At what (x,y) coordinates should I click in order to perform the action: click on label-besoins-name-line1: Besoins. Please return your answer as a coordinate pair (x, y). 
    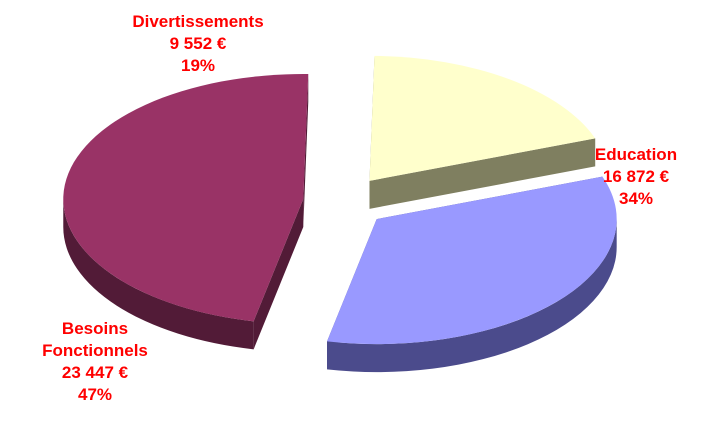
    Looking at the image, I should click on (95, 328).